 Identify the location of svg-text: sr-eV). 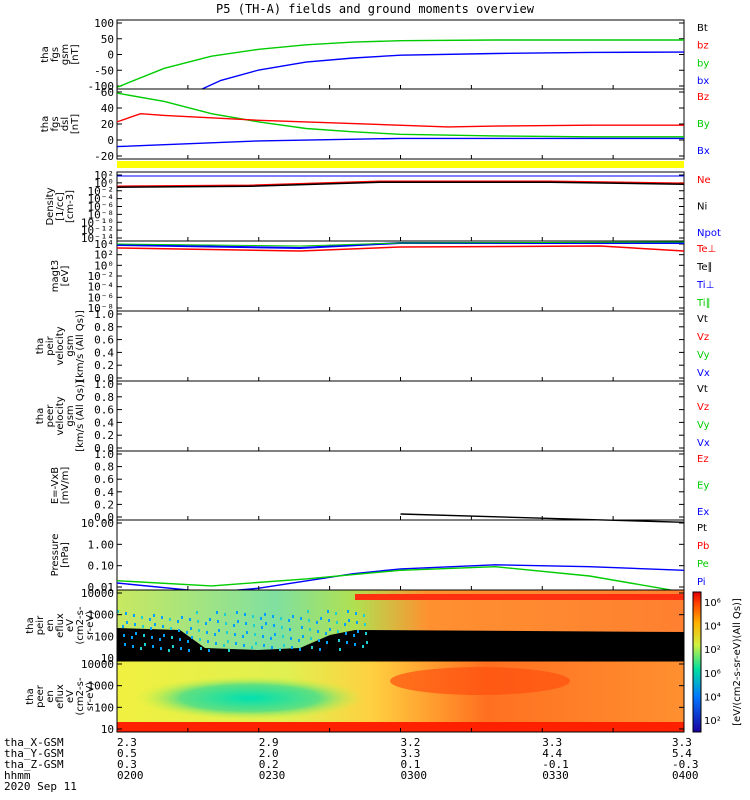
(90, 696).